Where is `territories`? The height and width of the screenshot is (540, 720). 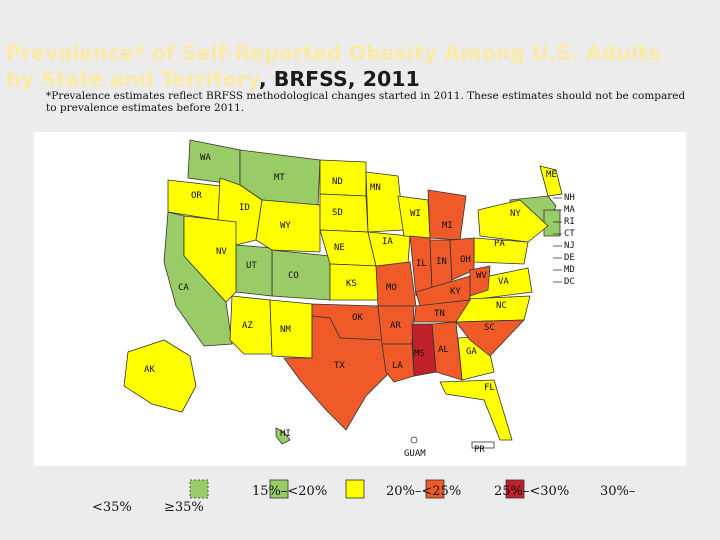
territories is located at coordinates (452, 442).